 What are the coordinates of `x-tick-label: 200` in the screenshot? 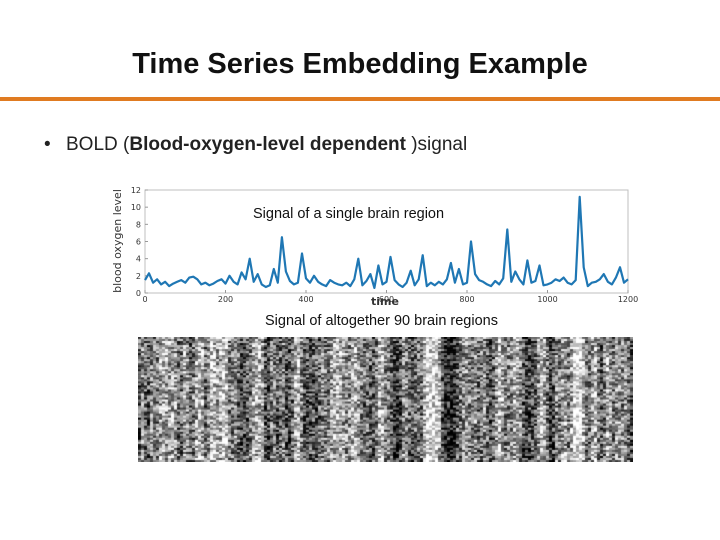 It's located at (225, 299).